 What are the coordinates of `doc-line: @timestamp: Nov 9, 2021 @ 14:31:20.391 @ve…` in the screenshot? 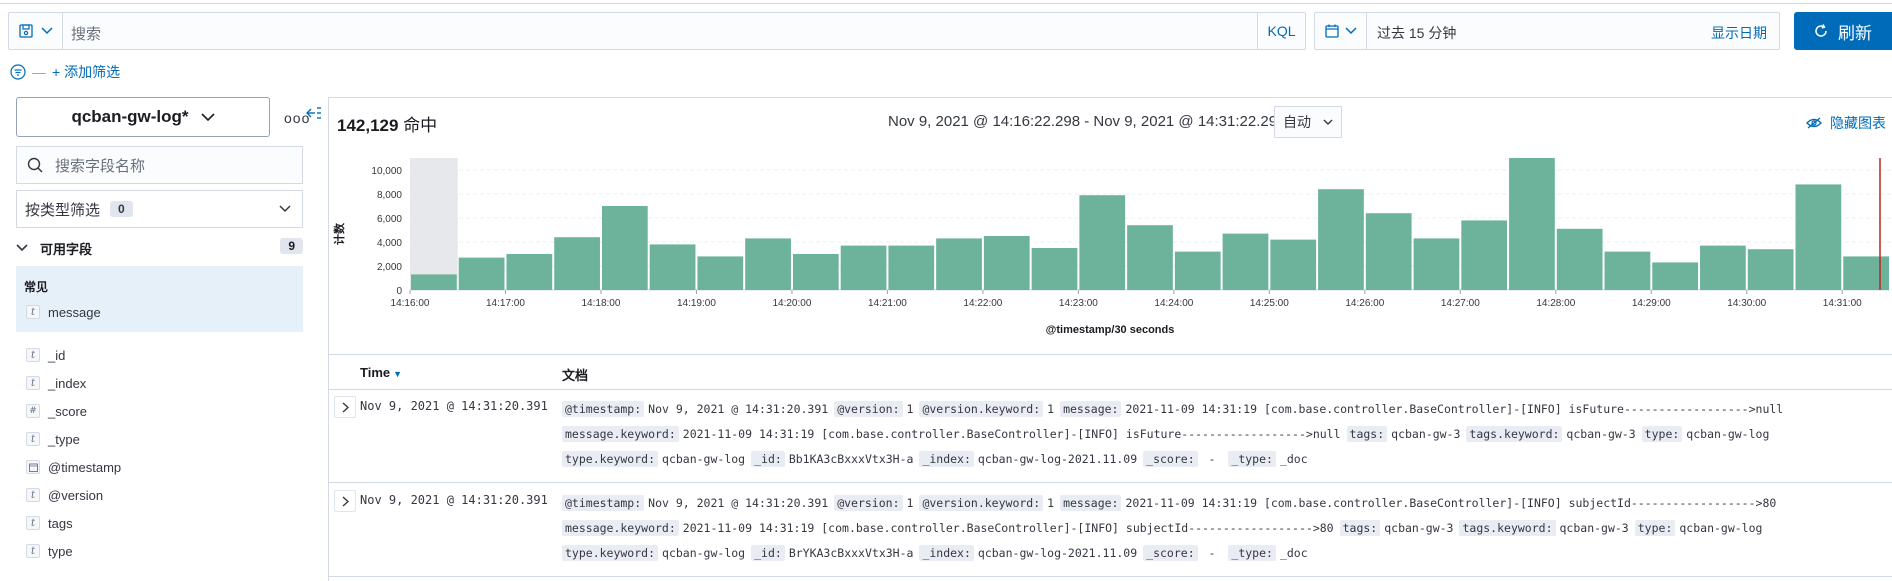 It's located at (1227, 409).